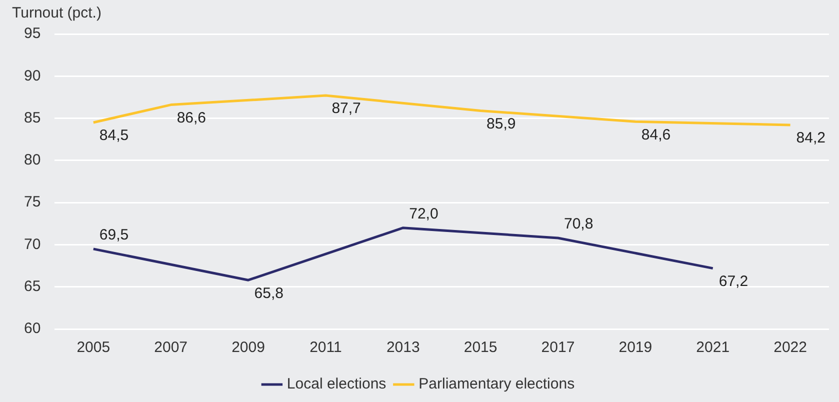 The height and width of the screenshot is (402, 839). What do you see at coordinates (635, 347) in the screenshot?
I see `x-tick-label: 2019` at bounding box center [635, 347].